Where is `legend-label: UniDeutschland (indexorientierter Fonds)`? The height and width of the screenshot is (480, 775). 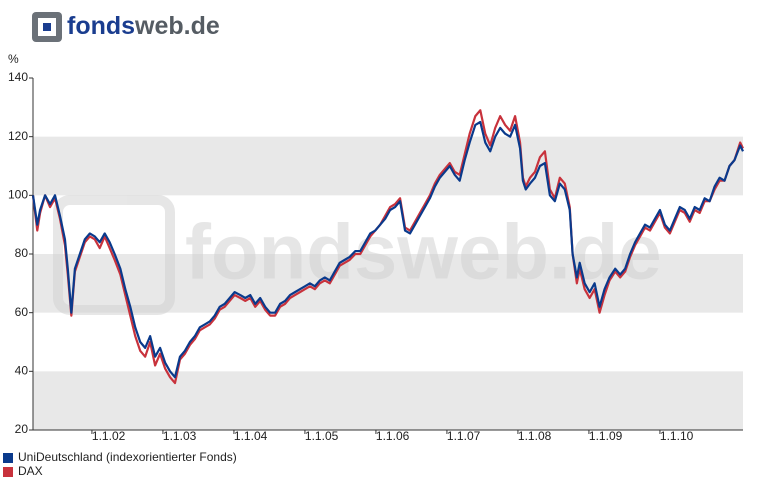
legend-label: UniDeutschland (indexorientierter Fonds) is located at coordinates (127, 457).